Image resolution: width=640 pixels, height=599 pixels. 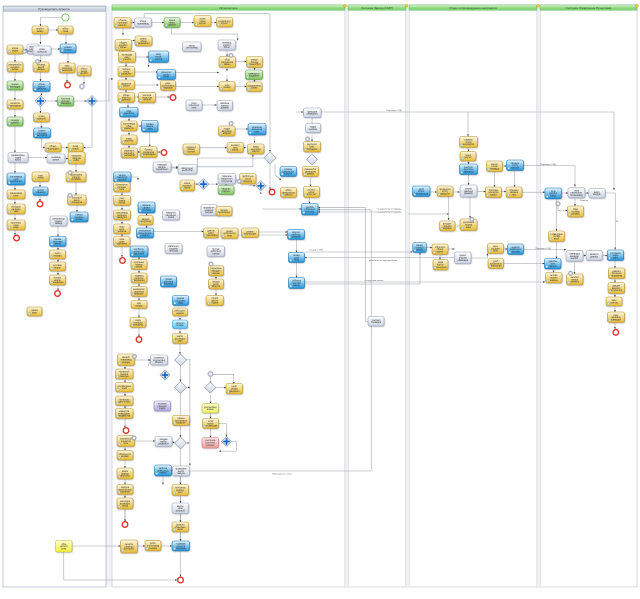 I want to click on svg-text: верныхза, so click(x=257, y=130).